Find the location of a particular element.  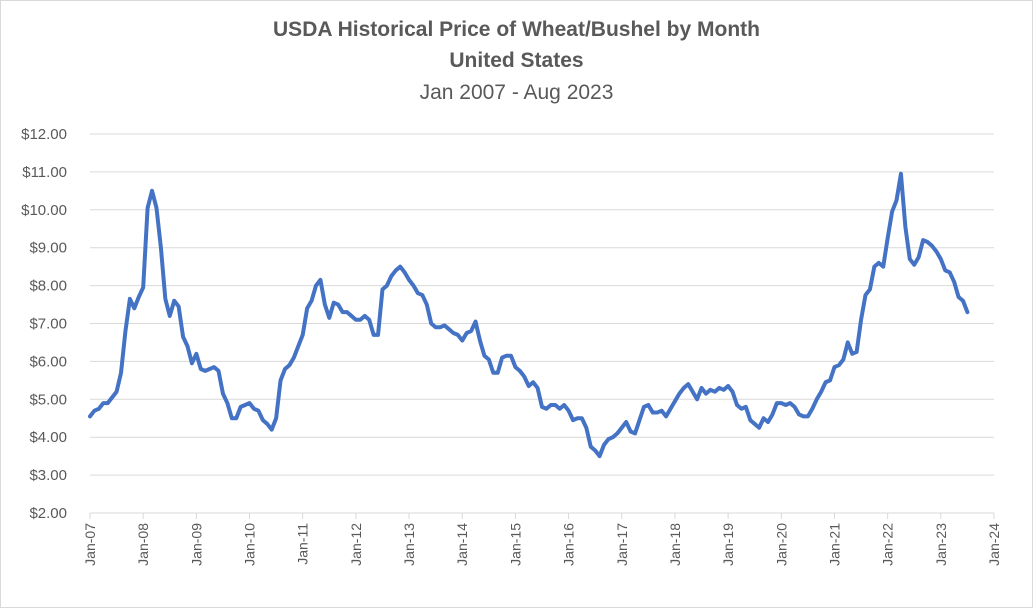

y-tick-label: $4.00 is located at coordinates (48, 437).